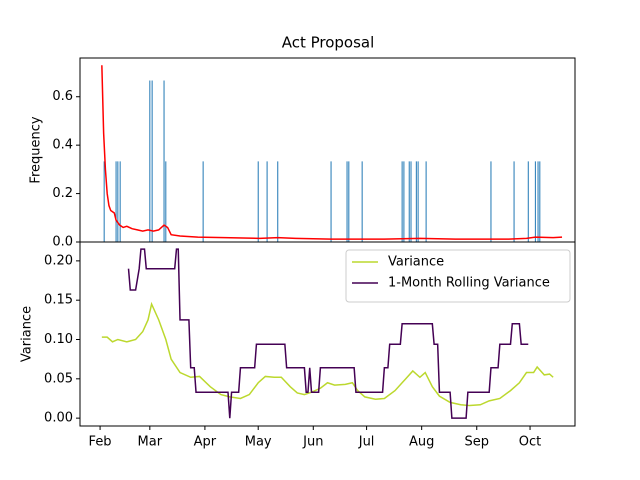 The height and width of the screenshot is (480, 640). Describe the element at coordinates (100, 442) in the screenshot. I see `x-tick-label: Feb` at that location.